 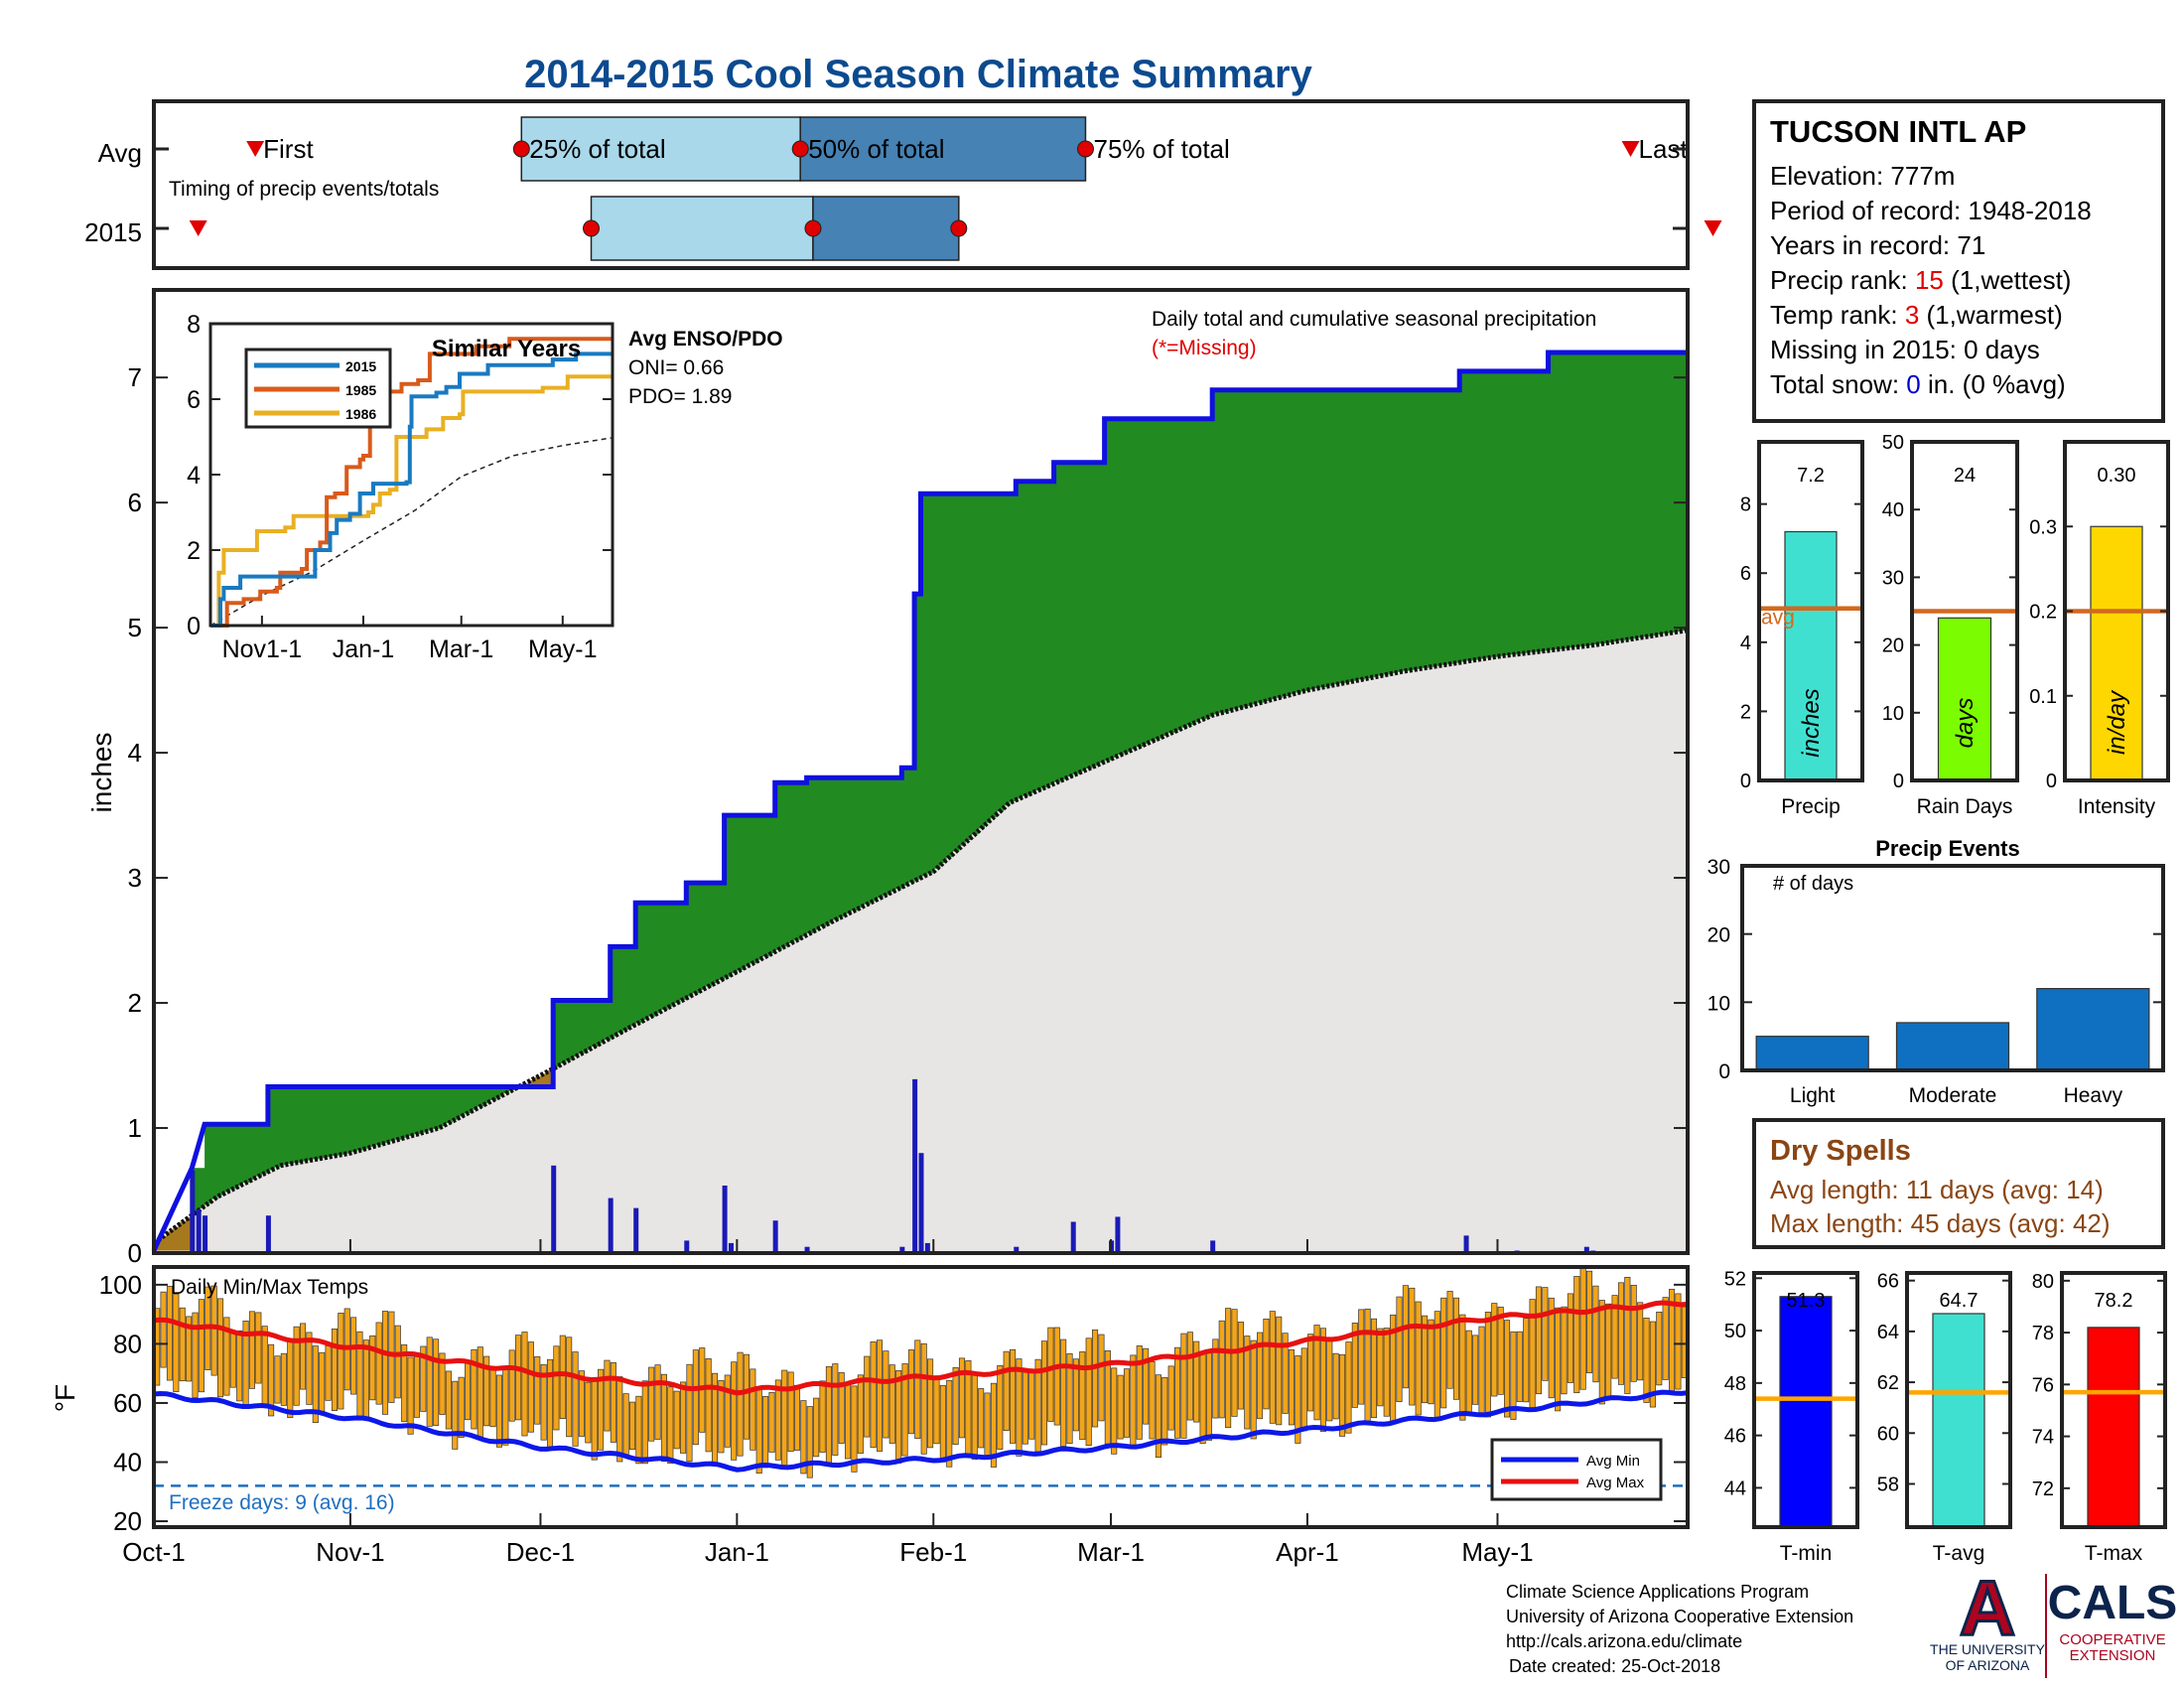 What do you see at coordinates (262, 649) in the screenshot?
I see `inset-x-tick-label: Nov1-1` at bounding box center [262, 649].